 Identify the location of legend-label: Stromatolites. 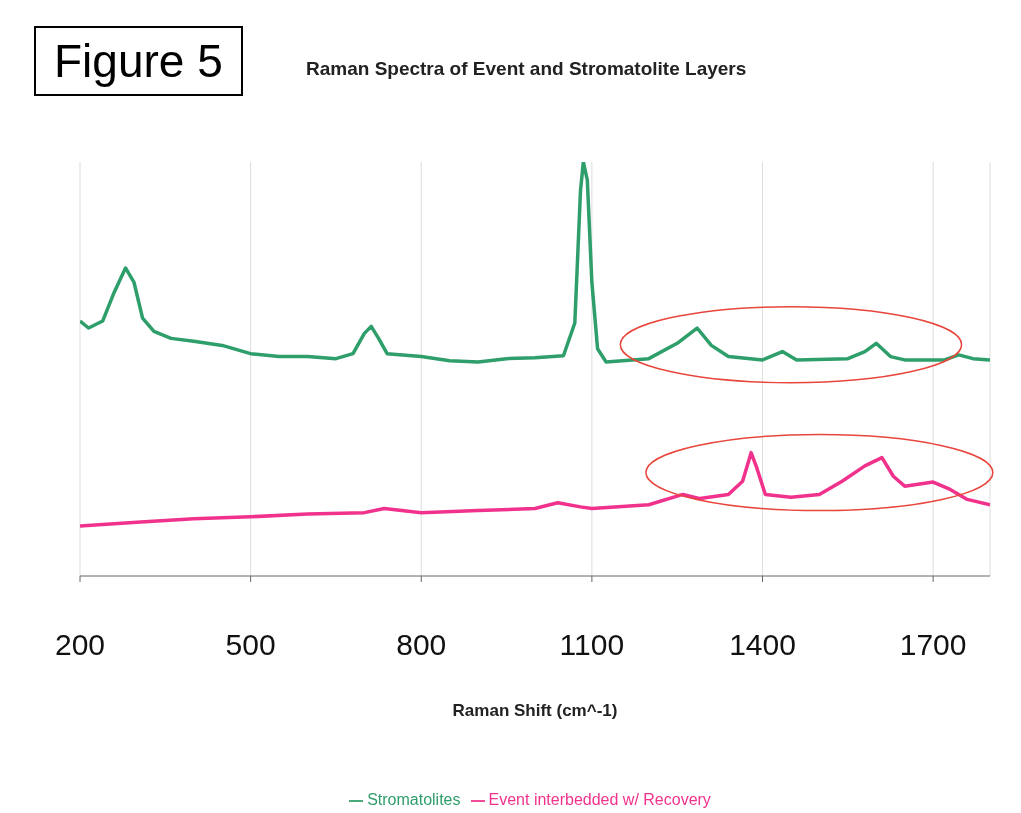
(414, 799).